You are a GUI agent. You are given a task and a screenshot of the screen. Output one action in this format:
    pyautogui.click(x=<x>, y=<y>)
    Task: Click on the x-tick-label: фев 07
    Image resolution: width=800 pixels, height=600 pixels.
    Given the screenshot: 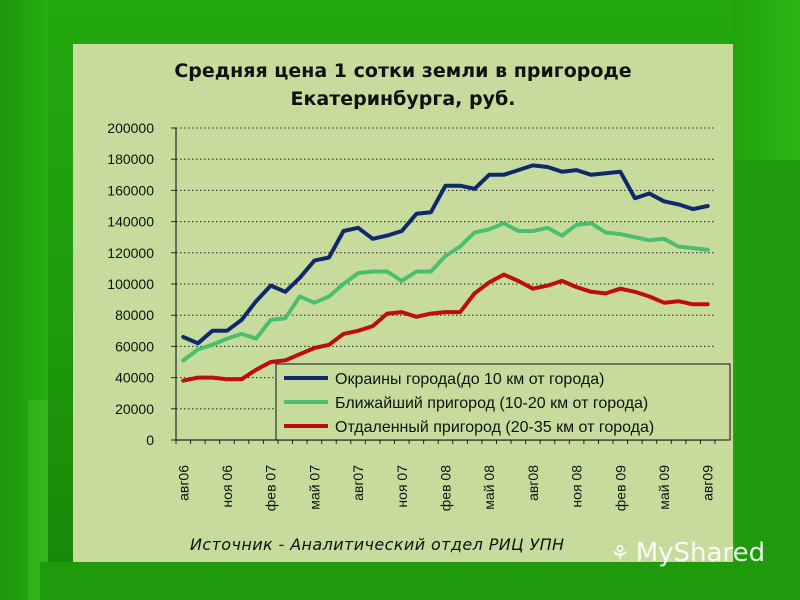 What is the action you would take?
    pyautogui.click(x=271, y=488)
    